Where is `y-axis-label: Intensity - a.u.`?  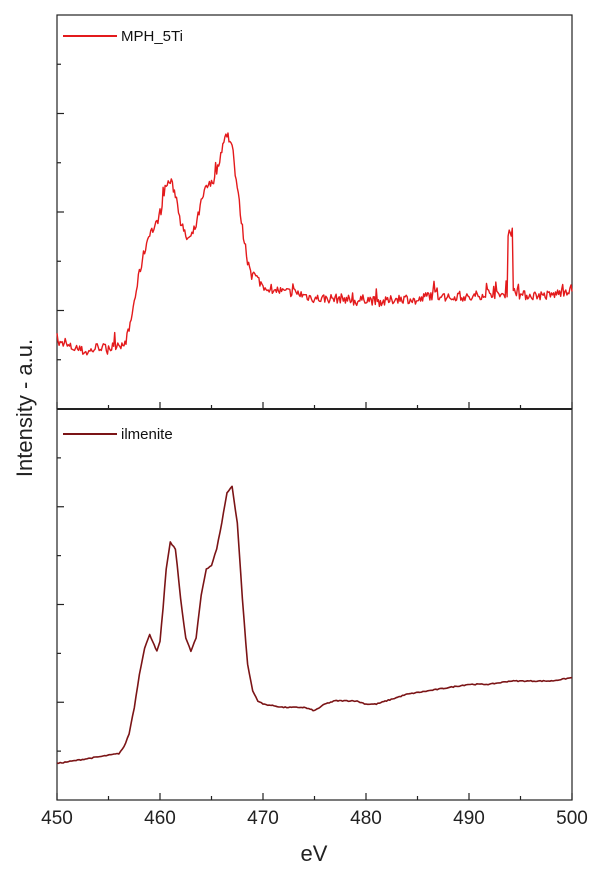
y-axis-label: Intensity - a.u. is located at coordinates (24, 408).